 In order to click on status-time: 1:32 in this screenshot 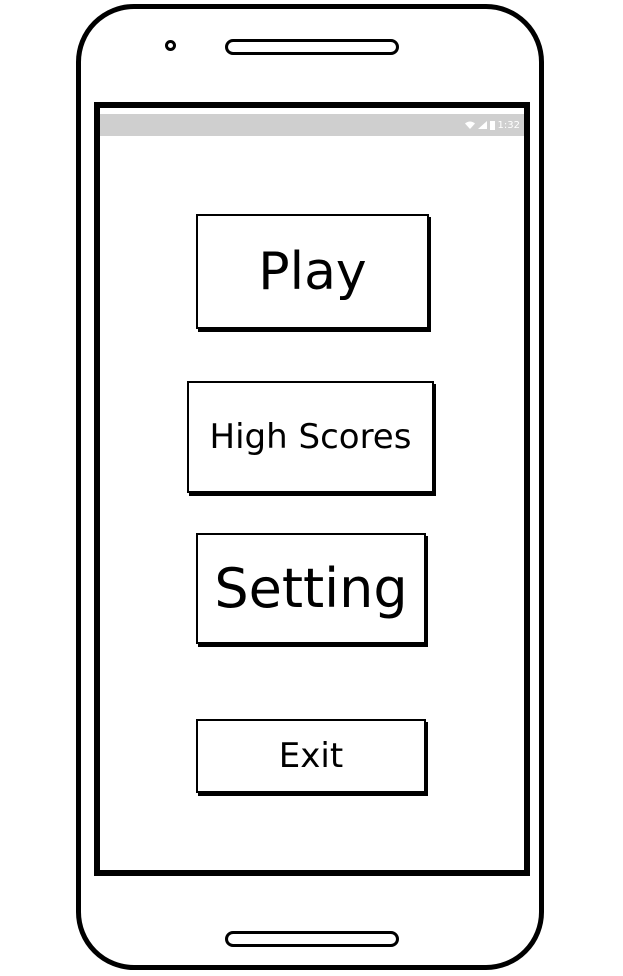, I will do `click(508, 125)`.